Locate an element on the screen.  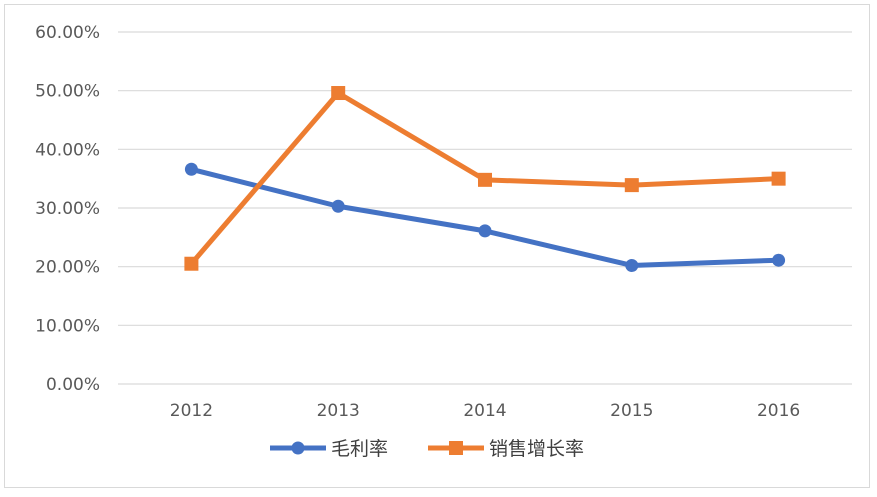
x-tick-label: 2014 is located at coordinates (484, 411).